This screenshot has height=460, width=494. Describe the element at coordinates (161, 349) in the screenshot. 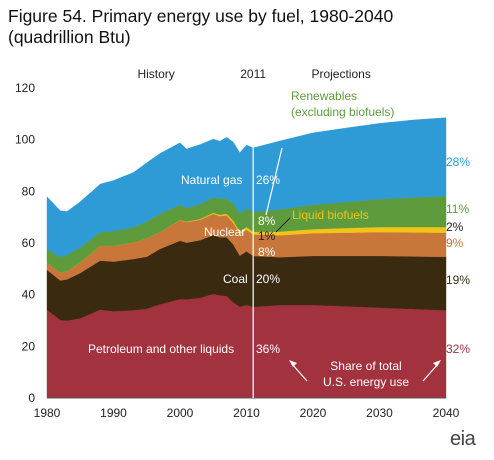

I see `petroleum-label: Petroleum and other liquids` at that location.